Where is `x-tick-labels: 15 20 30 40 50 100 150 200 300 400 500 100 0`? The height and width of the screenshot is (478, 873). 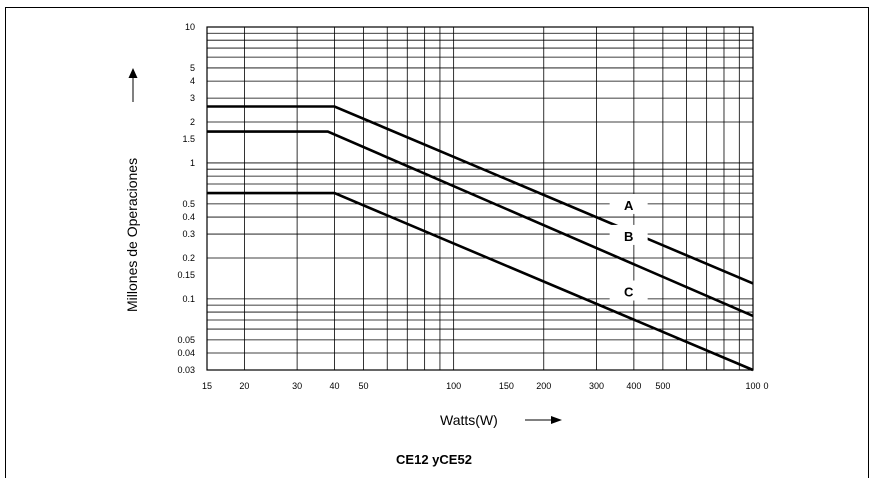
x-tick-labels: 15 20 30 40 50 100 150 200 300 400 500 100 0 is located at coordinates (485, 386).